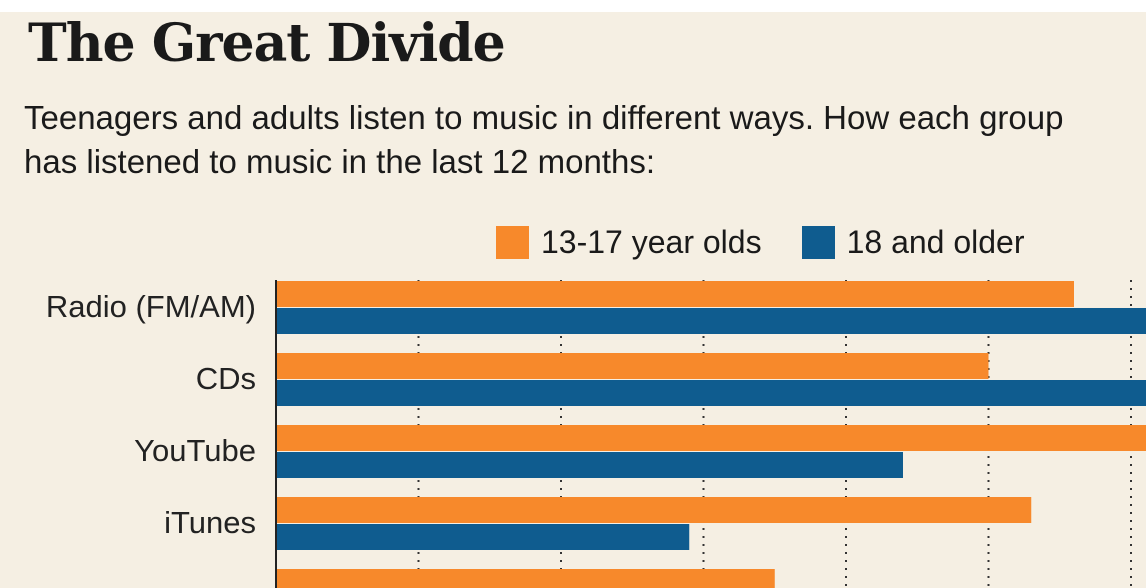  What do you see at coordinates (195, 450) in the screenshot?
I see `category-label: YouTube` at bounding box center [195, 450].